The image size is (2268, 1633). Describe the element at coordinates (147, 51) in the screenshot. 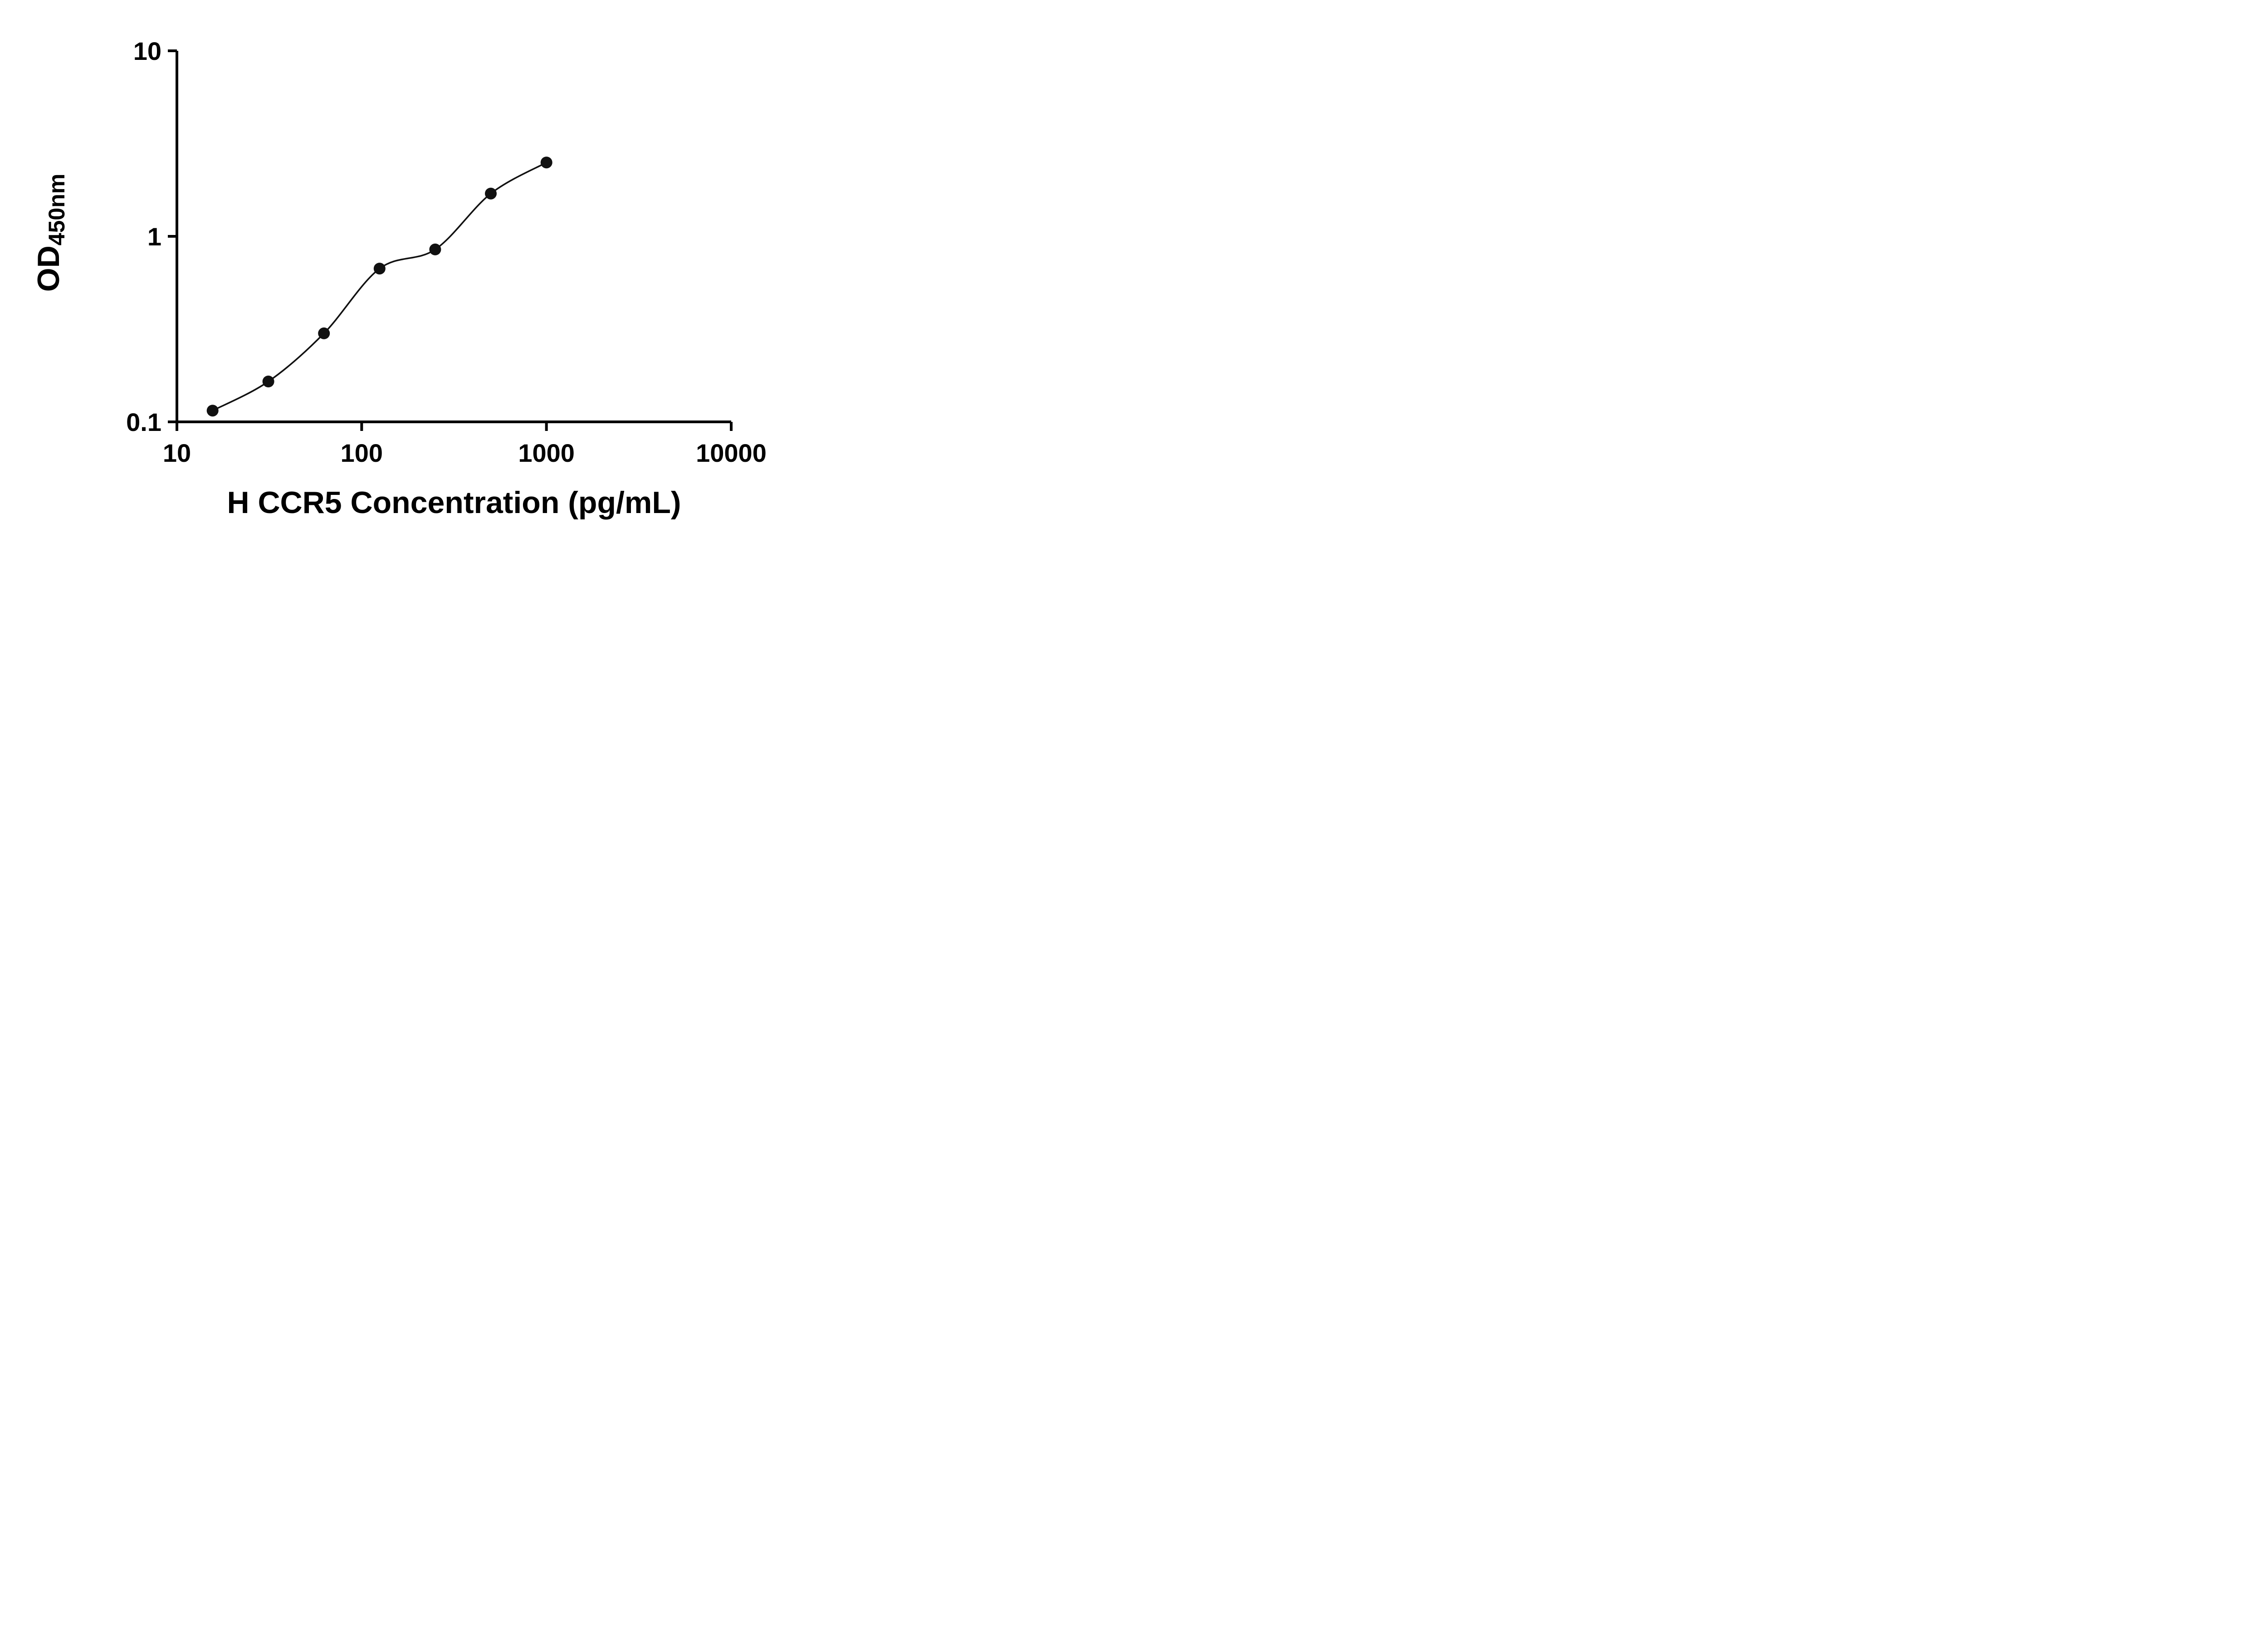

I see `y-tick-label: 10` at that location.